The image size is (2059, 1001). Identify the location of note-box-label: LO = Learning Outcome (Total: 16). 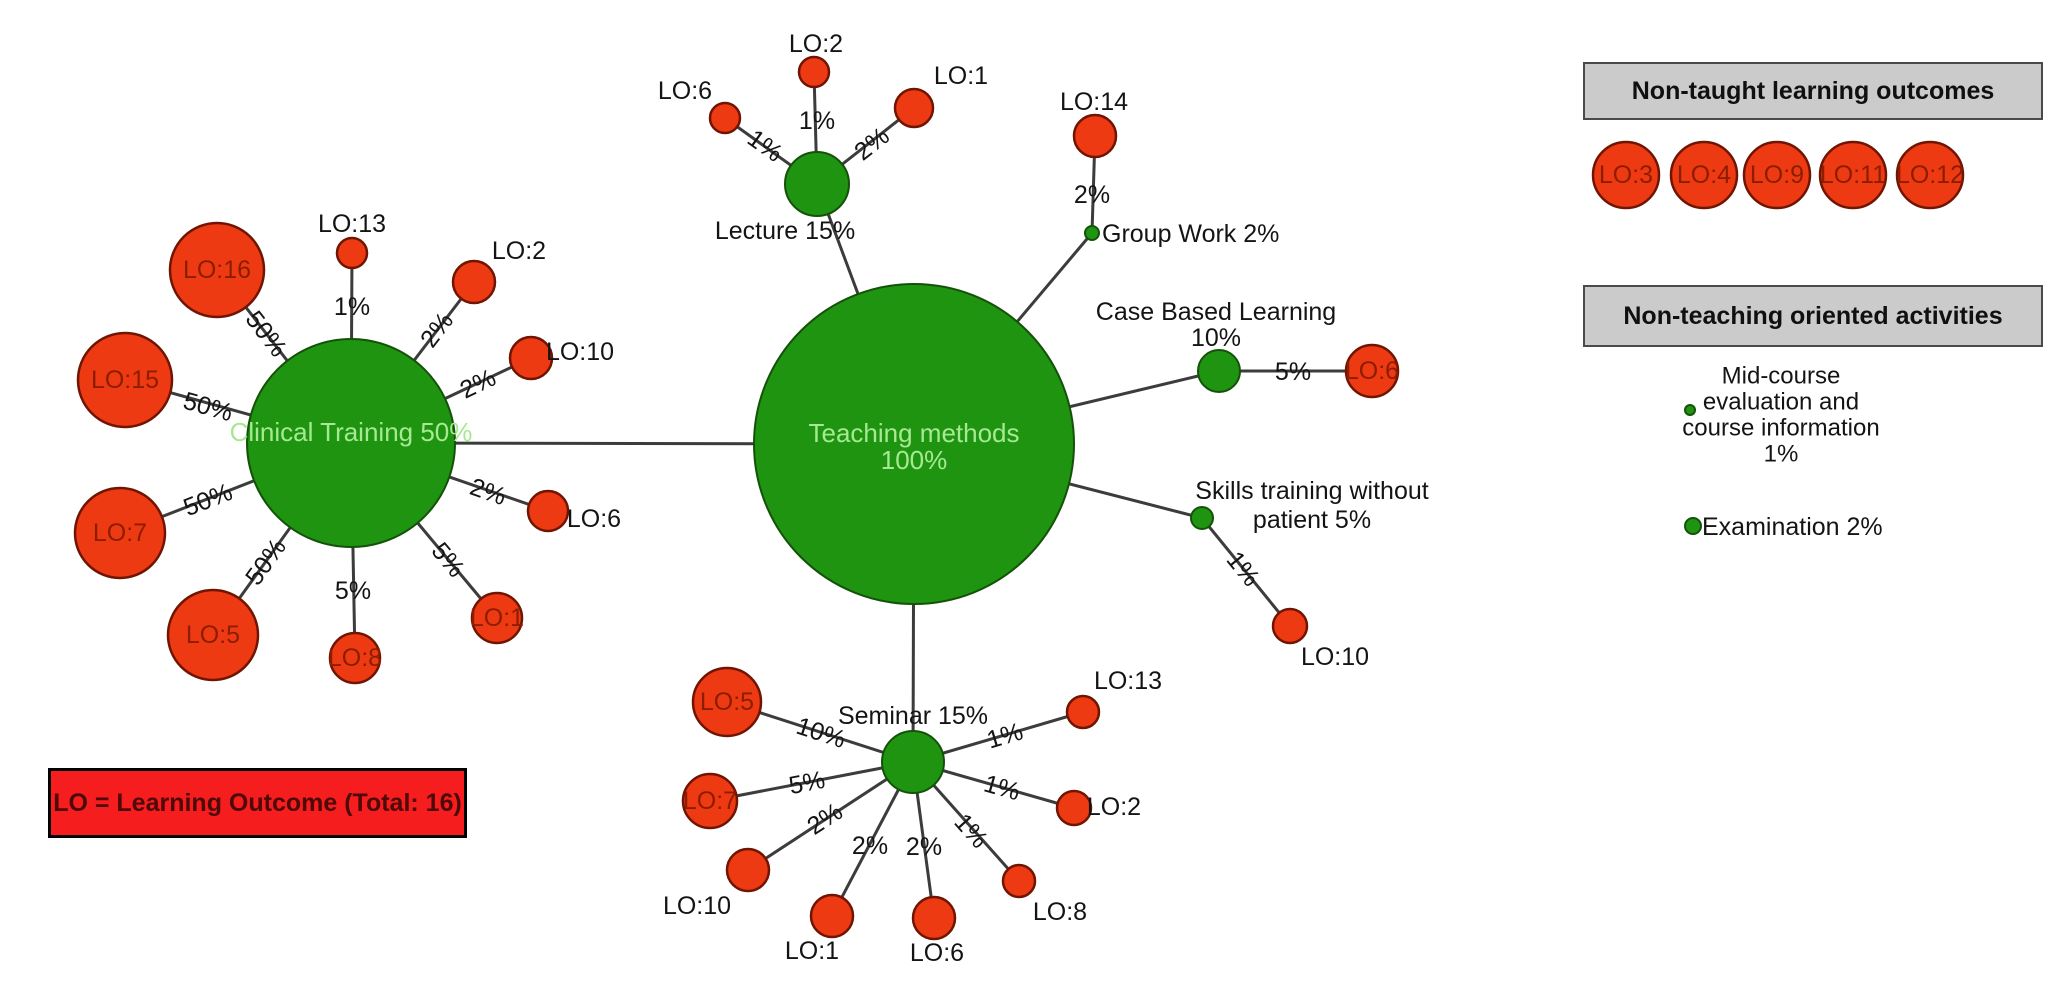
(257, 802).